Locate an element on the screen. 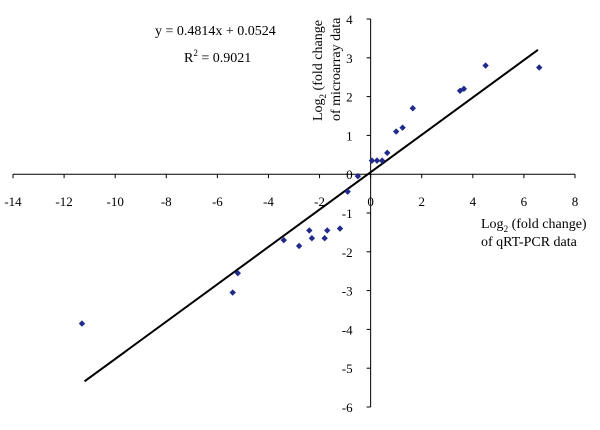 The height and width of the screenshot is (430, 600). x-tick-label: -2 is located at coordinates (319, 201).